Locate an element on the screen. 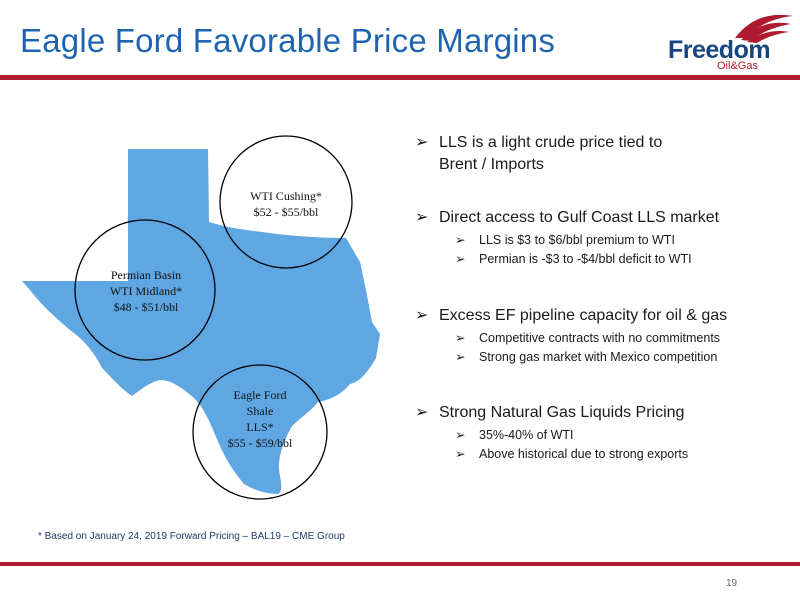 The height and width of the screenshot is (600, 800). slide-title: Eagle Ford Favorable Price Margins is located at coordinates (288, 40).